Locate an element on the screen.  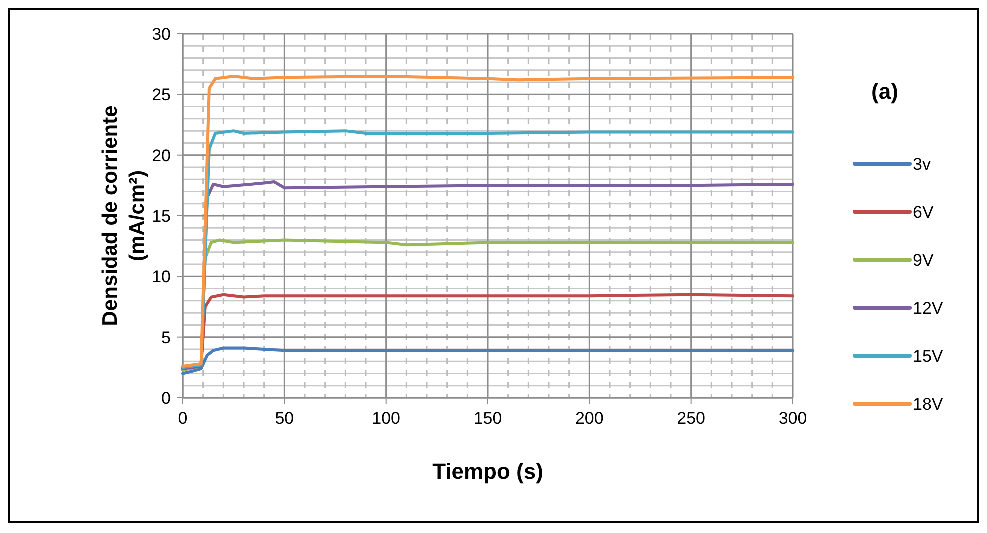
x-tick-label: 50 is located at coordinates (284, 418).